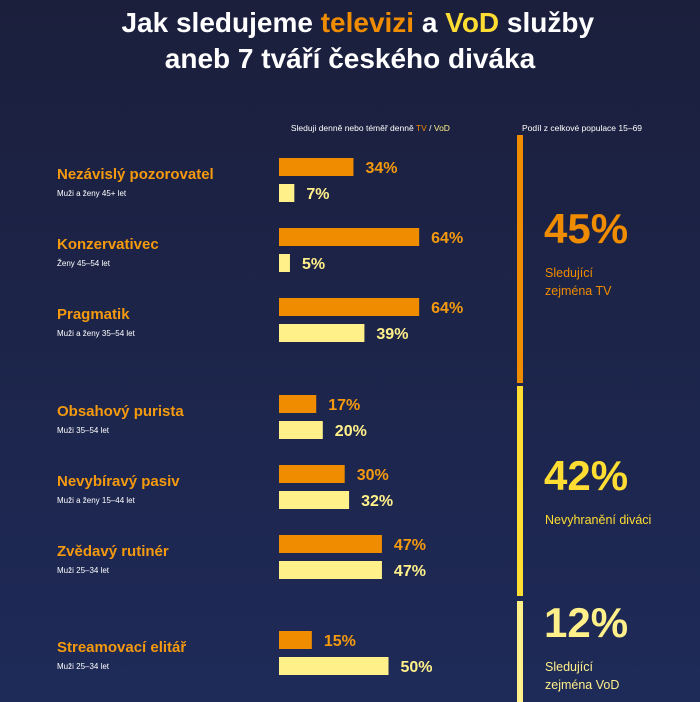 Image resolution: width=700 pixels, height=702 pixels. What do you see at coordinates (598, 520) in the screenshot?
I see `group-label: Nevyhranění diváci` at bounding box center [598, 520].